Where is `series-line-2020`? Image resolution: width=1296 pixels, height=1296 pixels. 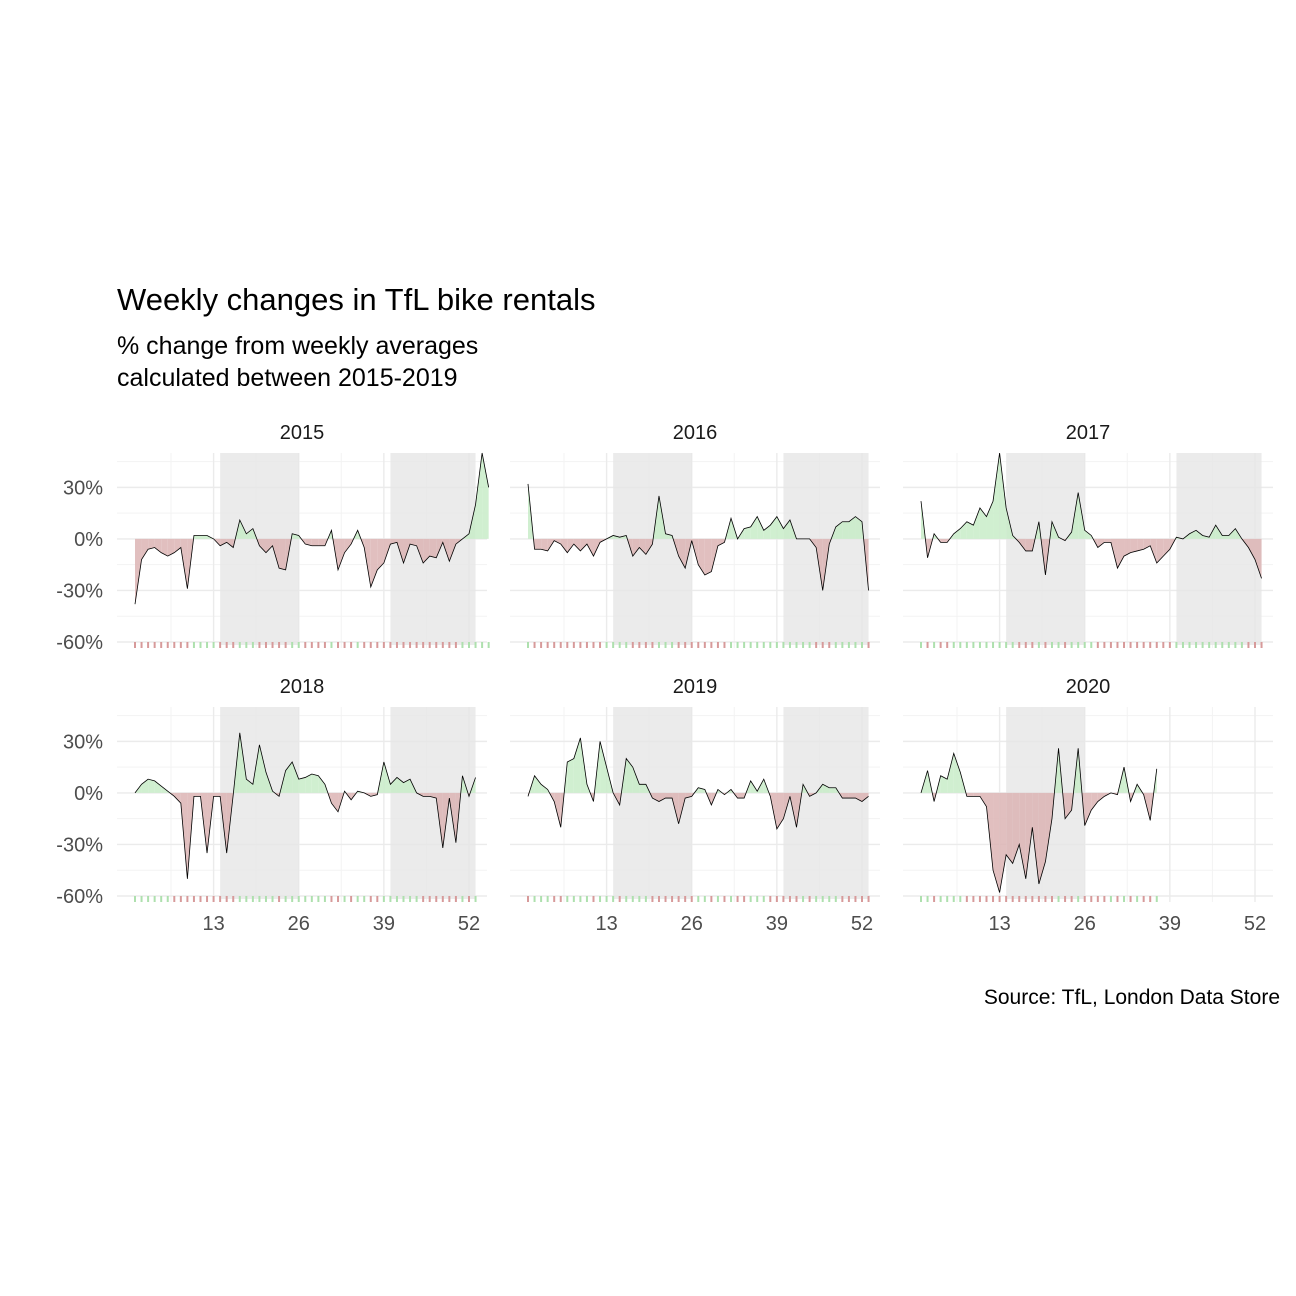 series-line-2020 is located at coordinates (1039, 820).